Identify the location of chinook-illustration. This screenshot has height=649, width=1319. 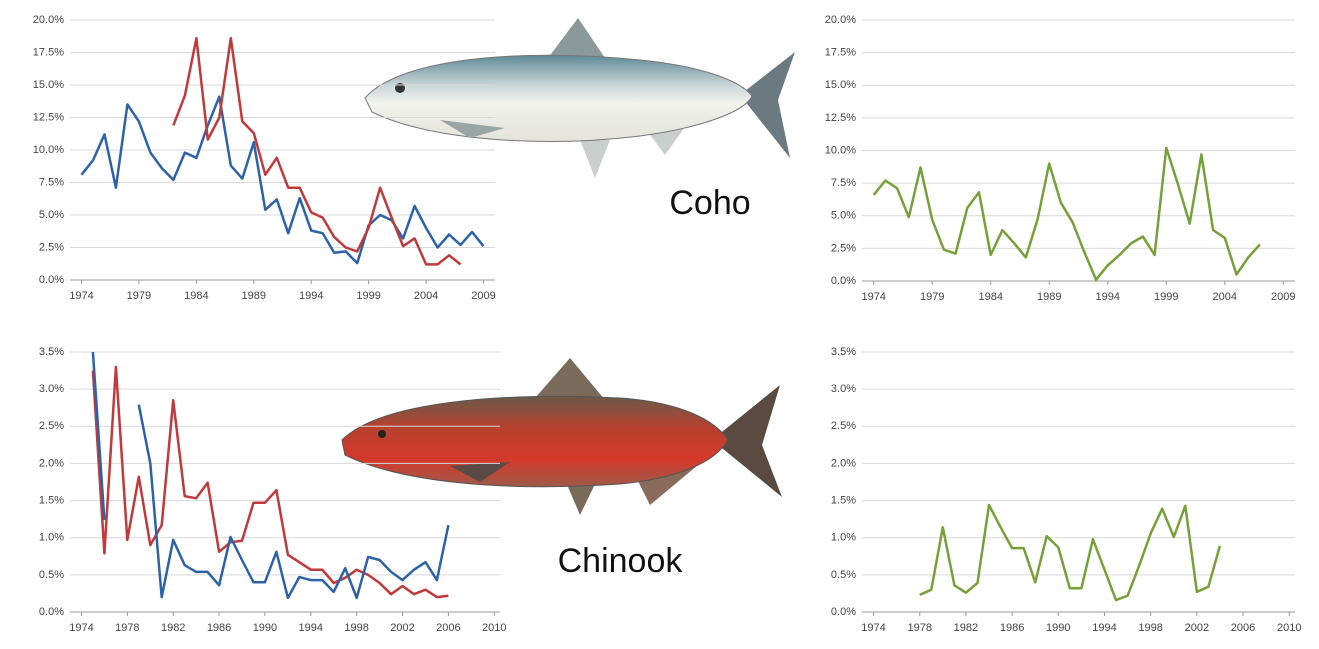
(561, 436).